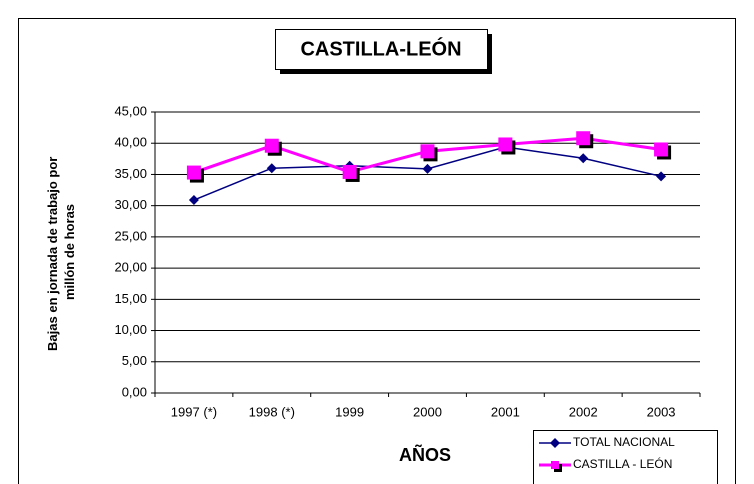 The height and width of the screenshot is (484, 754). What do you see at coordinates (425, 454) in the screenshot?
I see `x-axis-label: AÑOS` at bounding box center [425, 454].